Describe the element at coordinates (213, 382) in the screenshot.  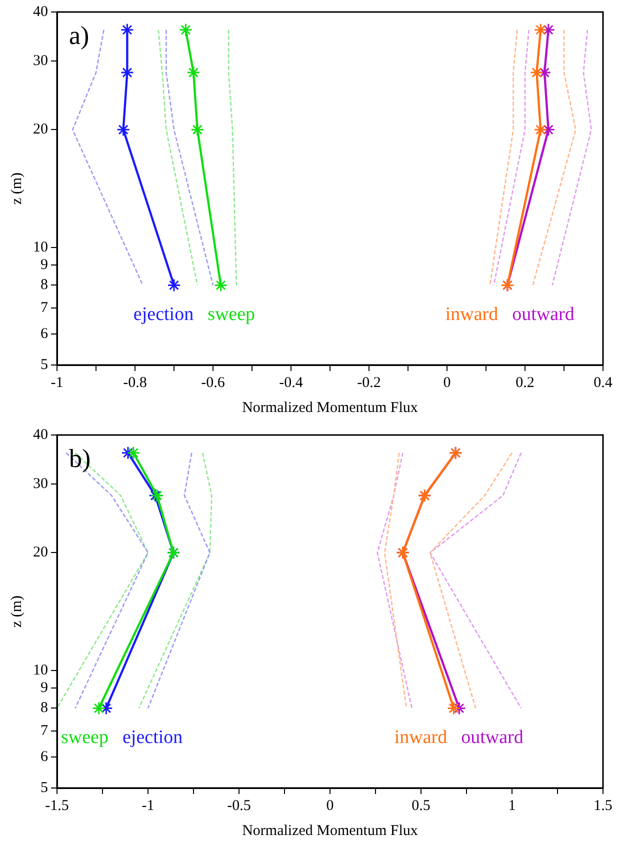
I see `x-tick-label: -0.6` at that location.